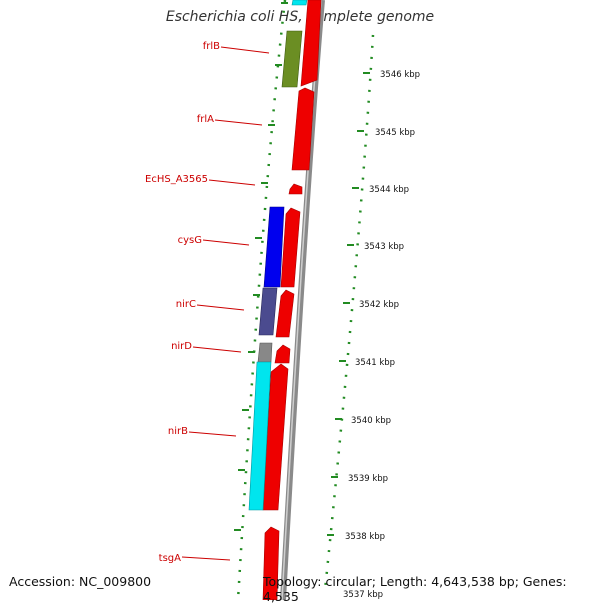  Describe the element at coordinates (395, 133) in the screenshot. I see `kbp-label: 3545 kbp` at that location.